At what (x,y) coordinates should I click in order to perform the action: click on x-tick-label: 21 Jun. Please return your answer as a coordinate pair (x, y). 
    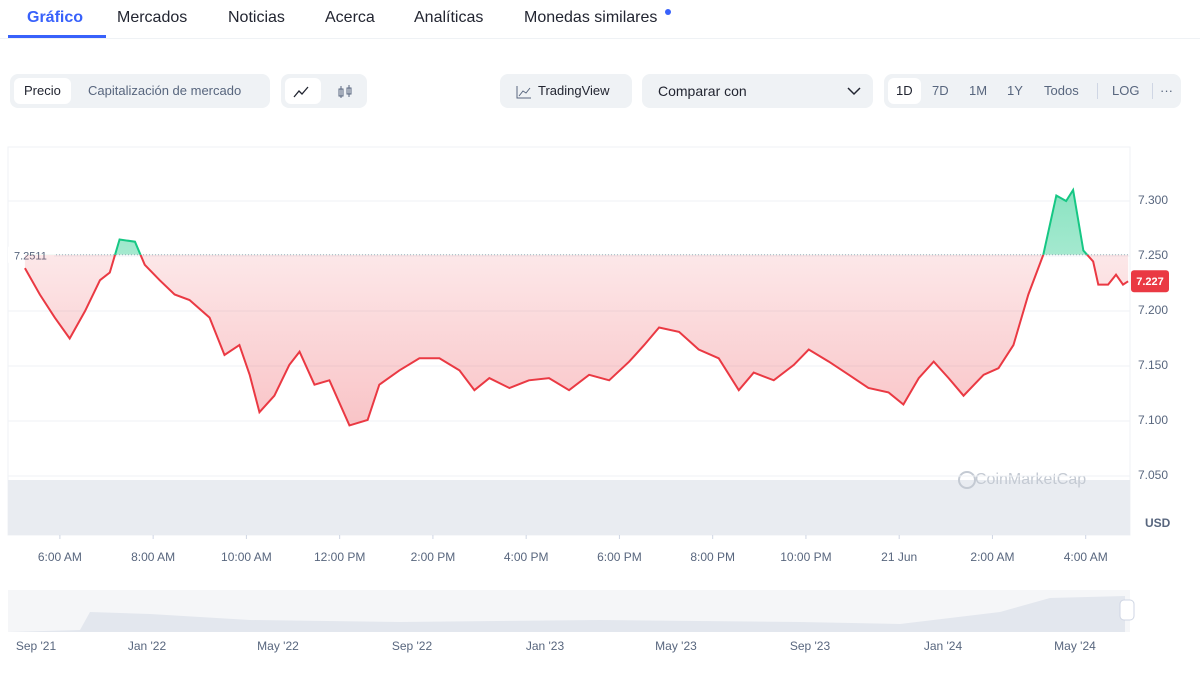
    Looking at the image, I should click on (899, 557).